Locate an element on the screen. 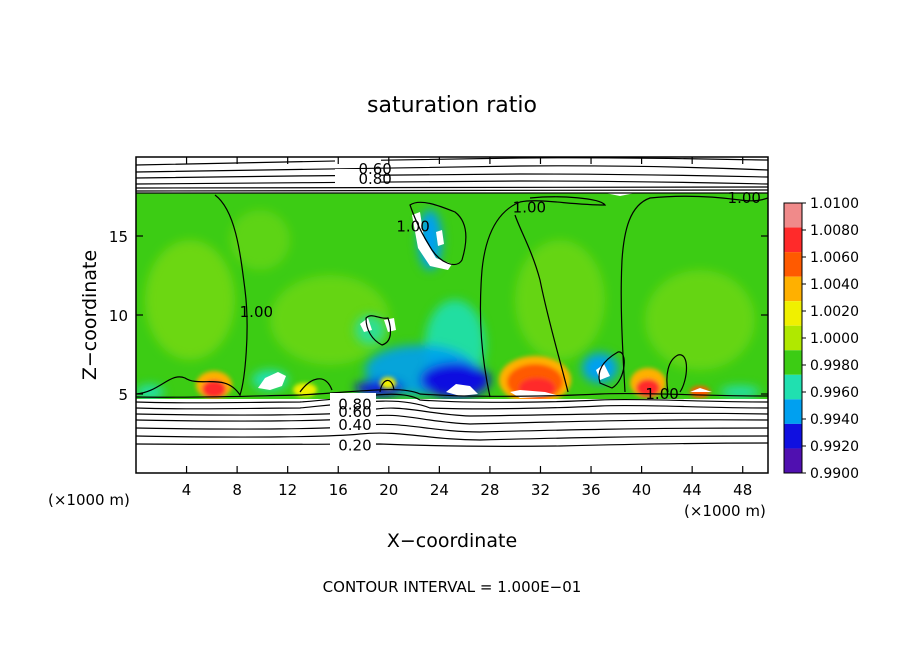 This screenshot has height=658, width=904. x-tick-label: 48 is located at coordinates (742, 490).